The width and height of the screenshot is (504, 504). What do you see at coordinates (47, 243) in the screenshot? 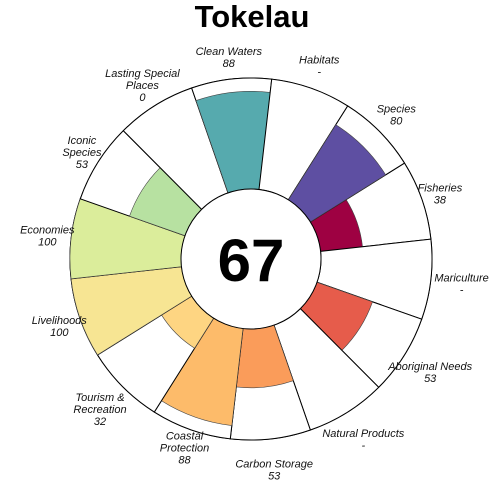
I see `petal-score-economies: 100` at bounding box center [47, 243].